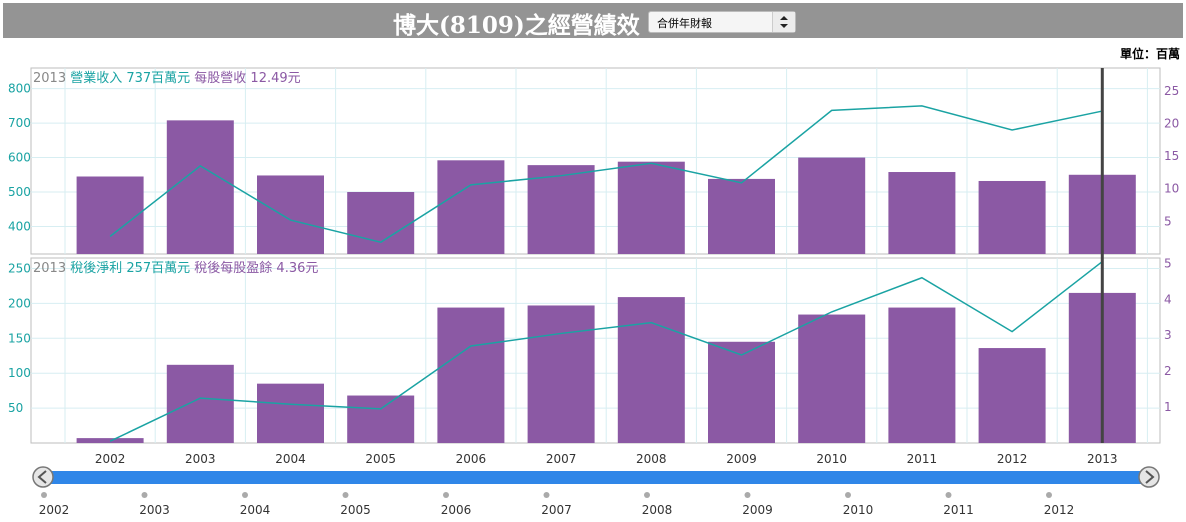 This screenshot has width=1186, height=522. I want to click on scroll-left-button, so click(43, 477).